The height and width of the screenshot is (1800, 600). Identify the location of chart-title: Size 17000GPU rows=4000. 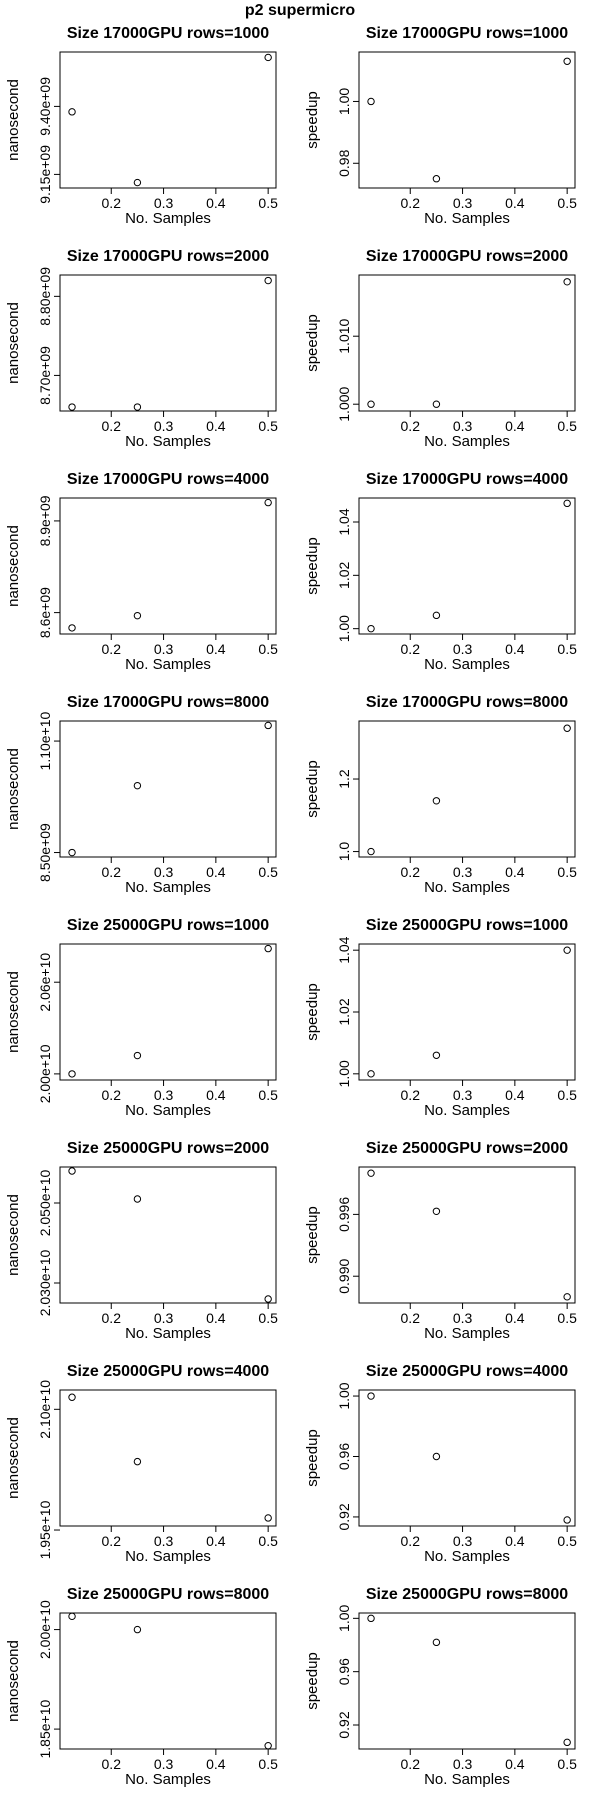
(467, 479).